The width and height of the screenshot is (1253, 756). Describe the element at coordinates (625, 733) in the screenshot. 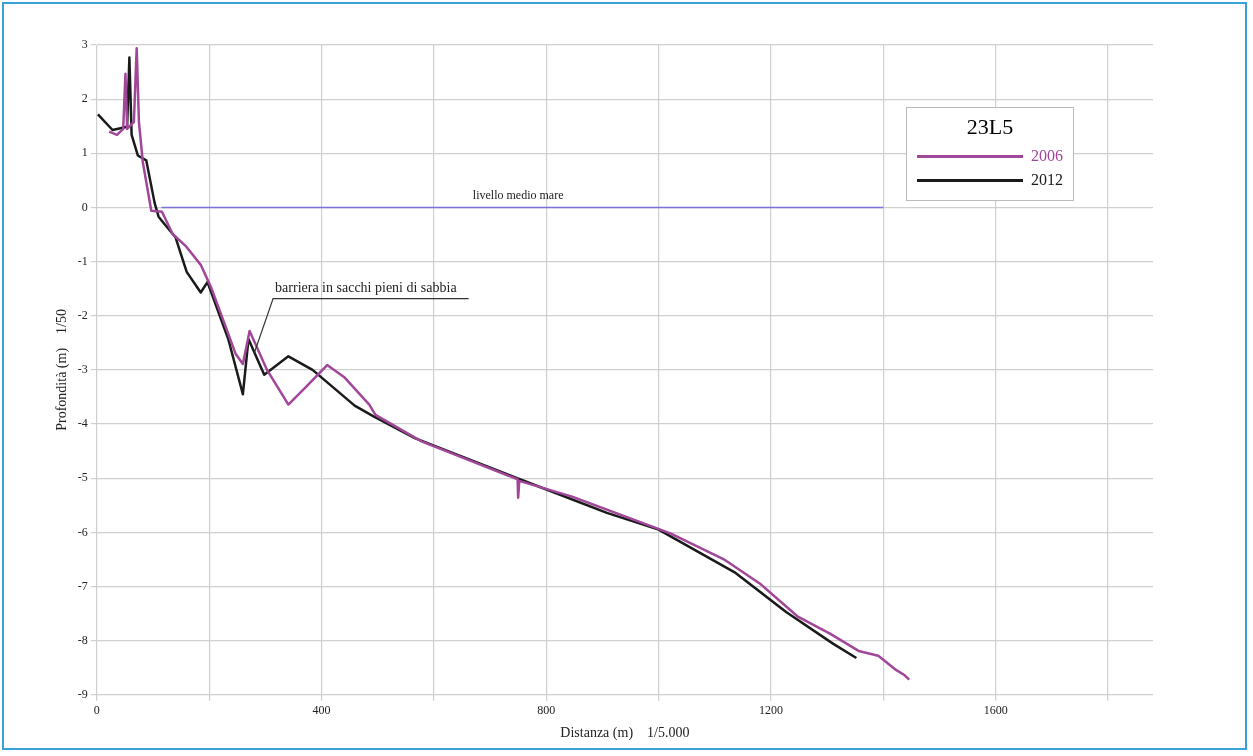

I see `x-axis-title: Distanza (m) 1/5.000` at that location.